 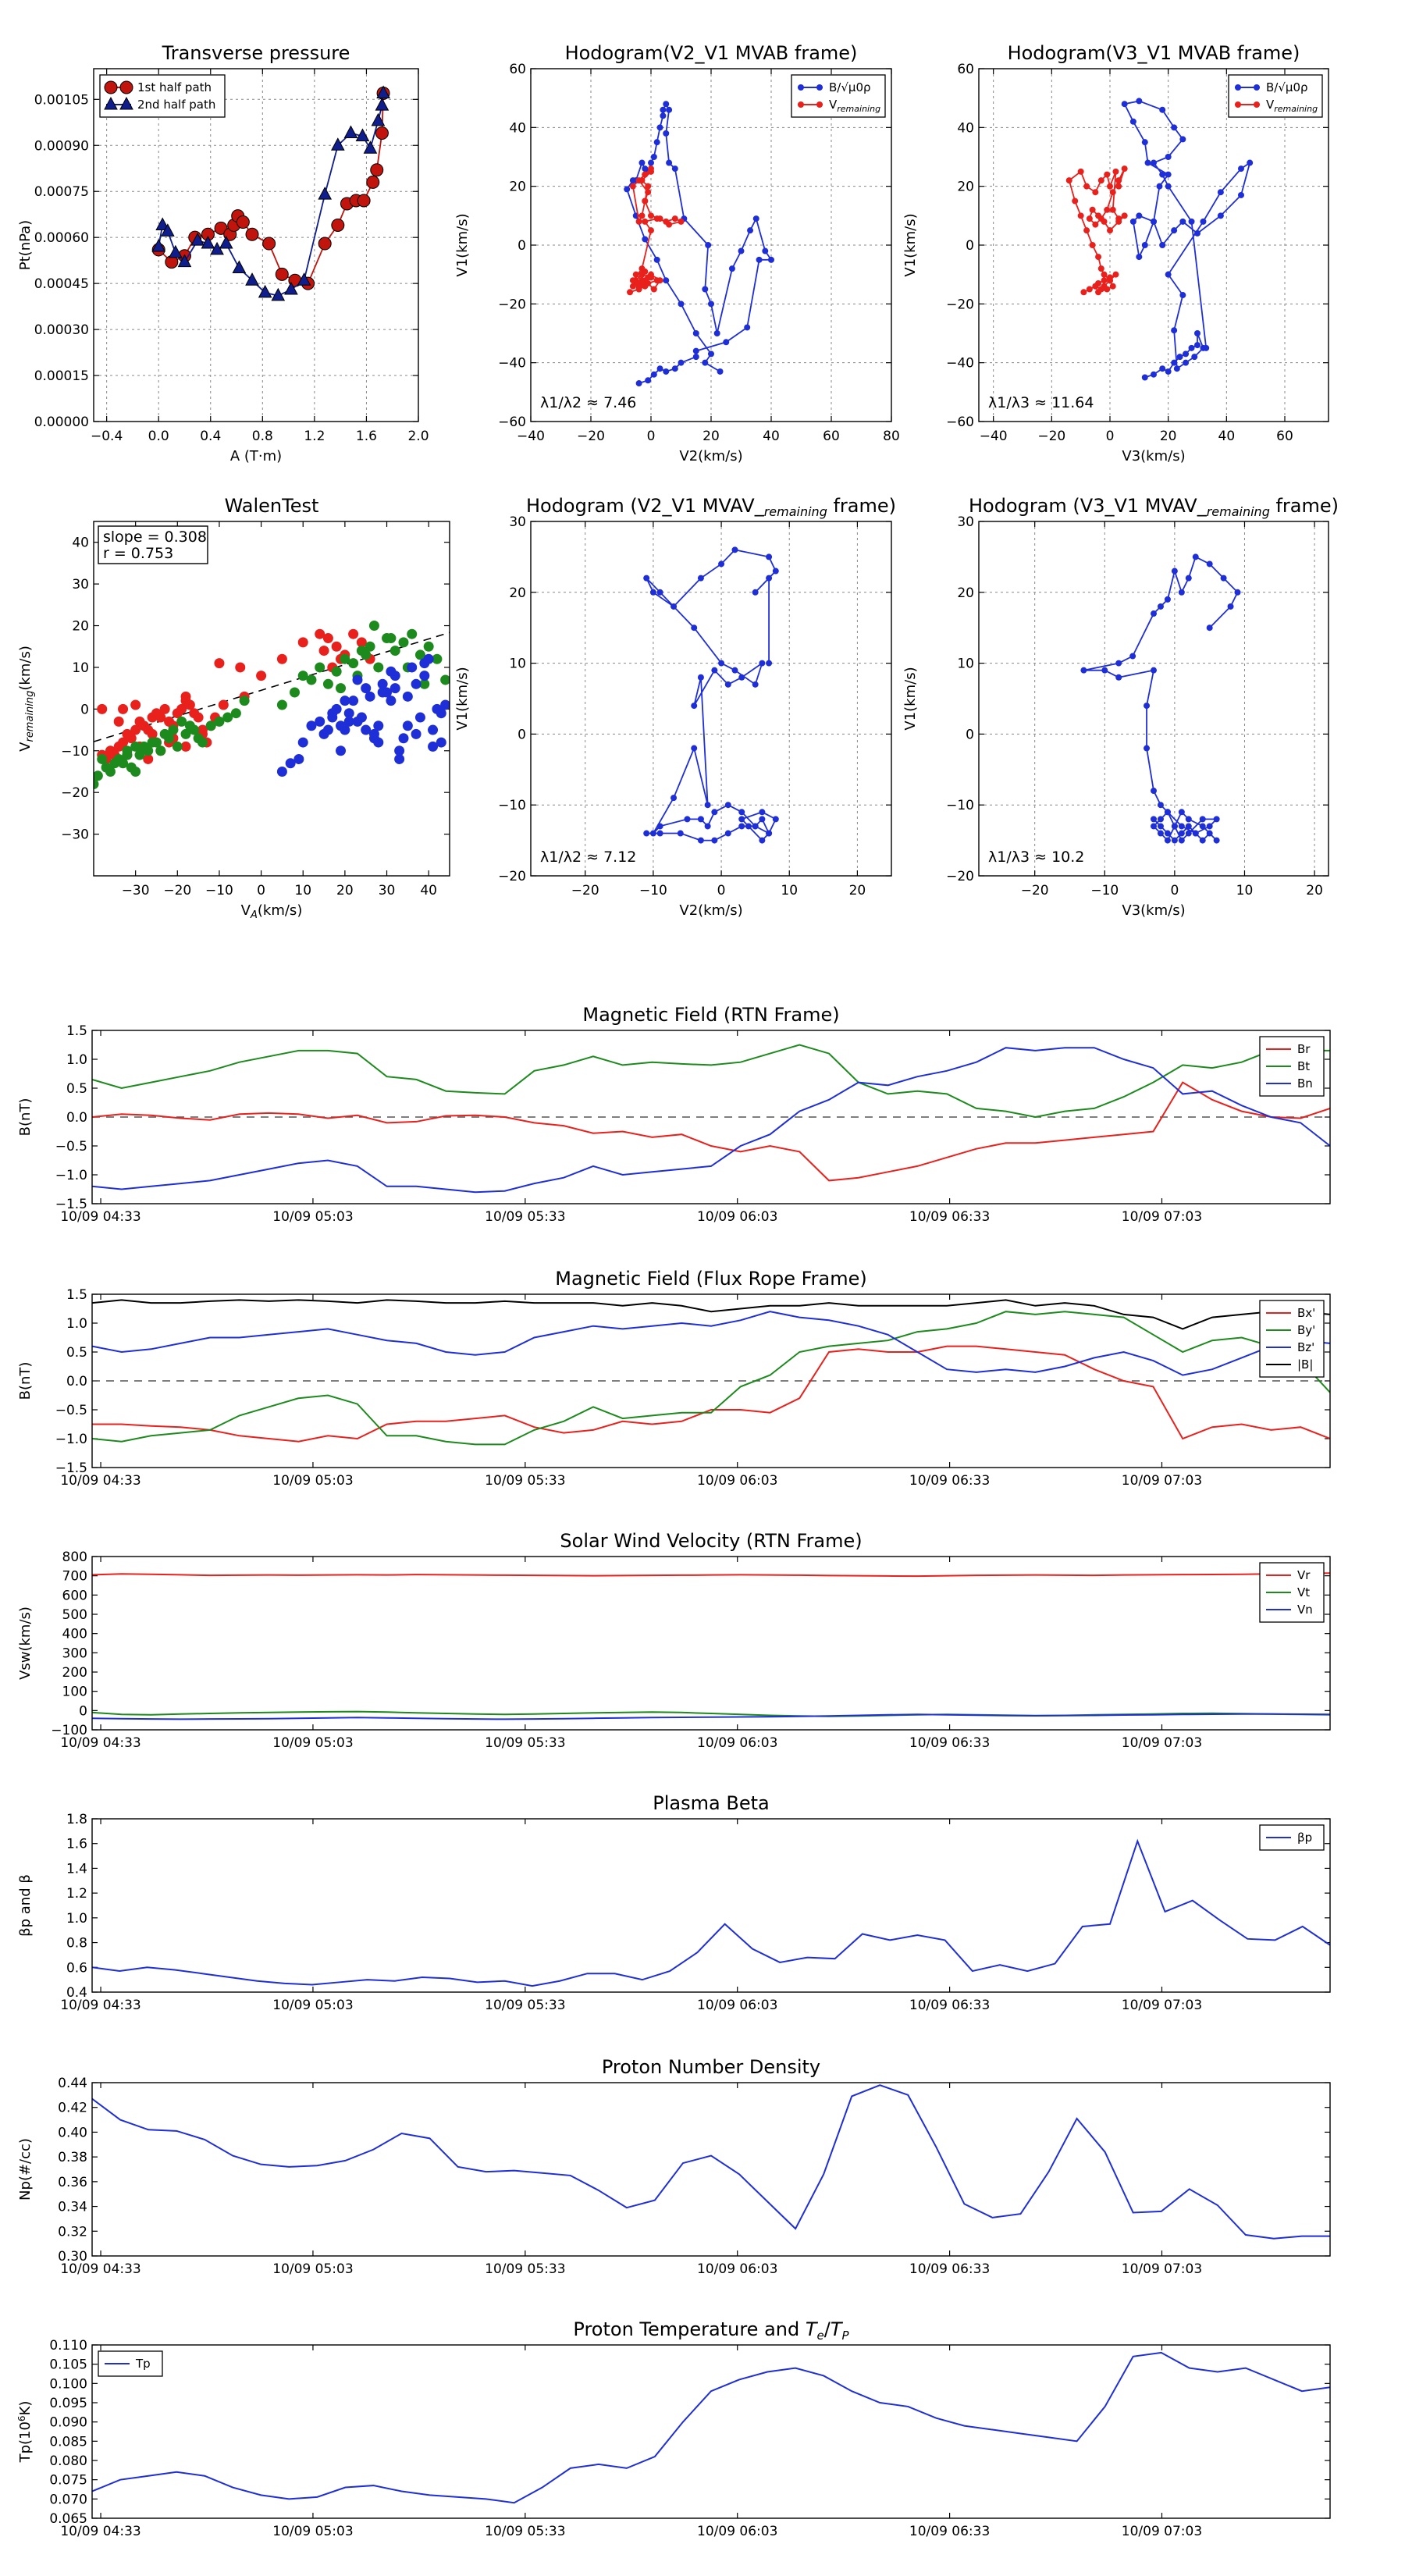 I want to click on series-line-By', so click(x=711, y=1378).